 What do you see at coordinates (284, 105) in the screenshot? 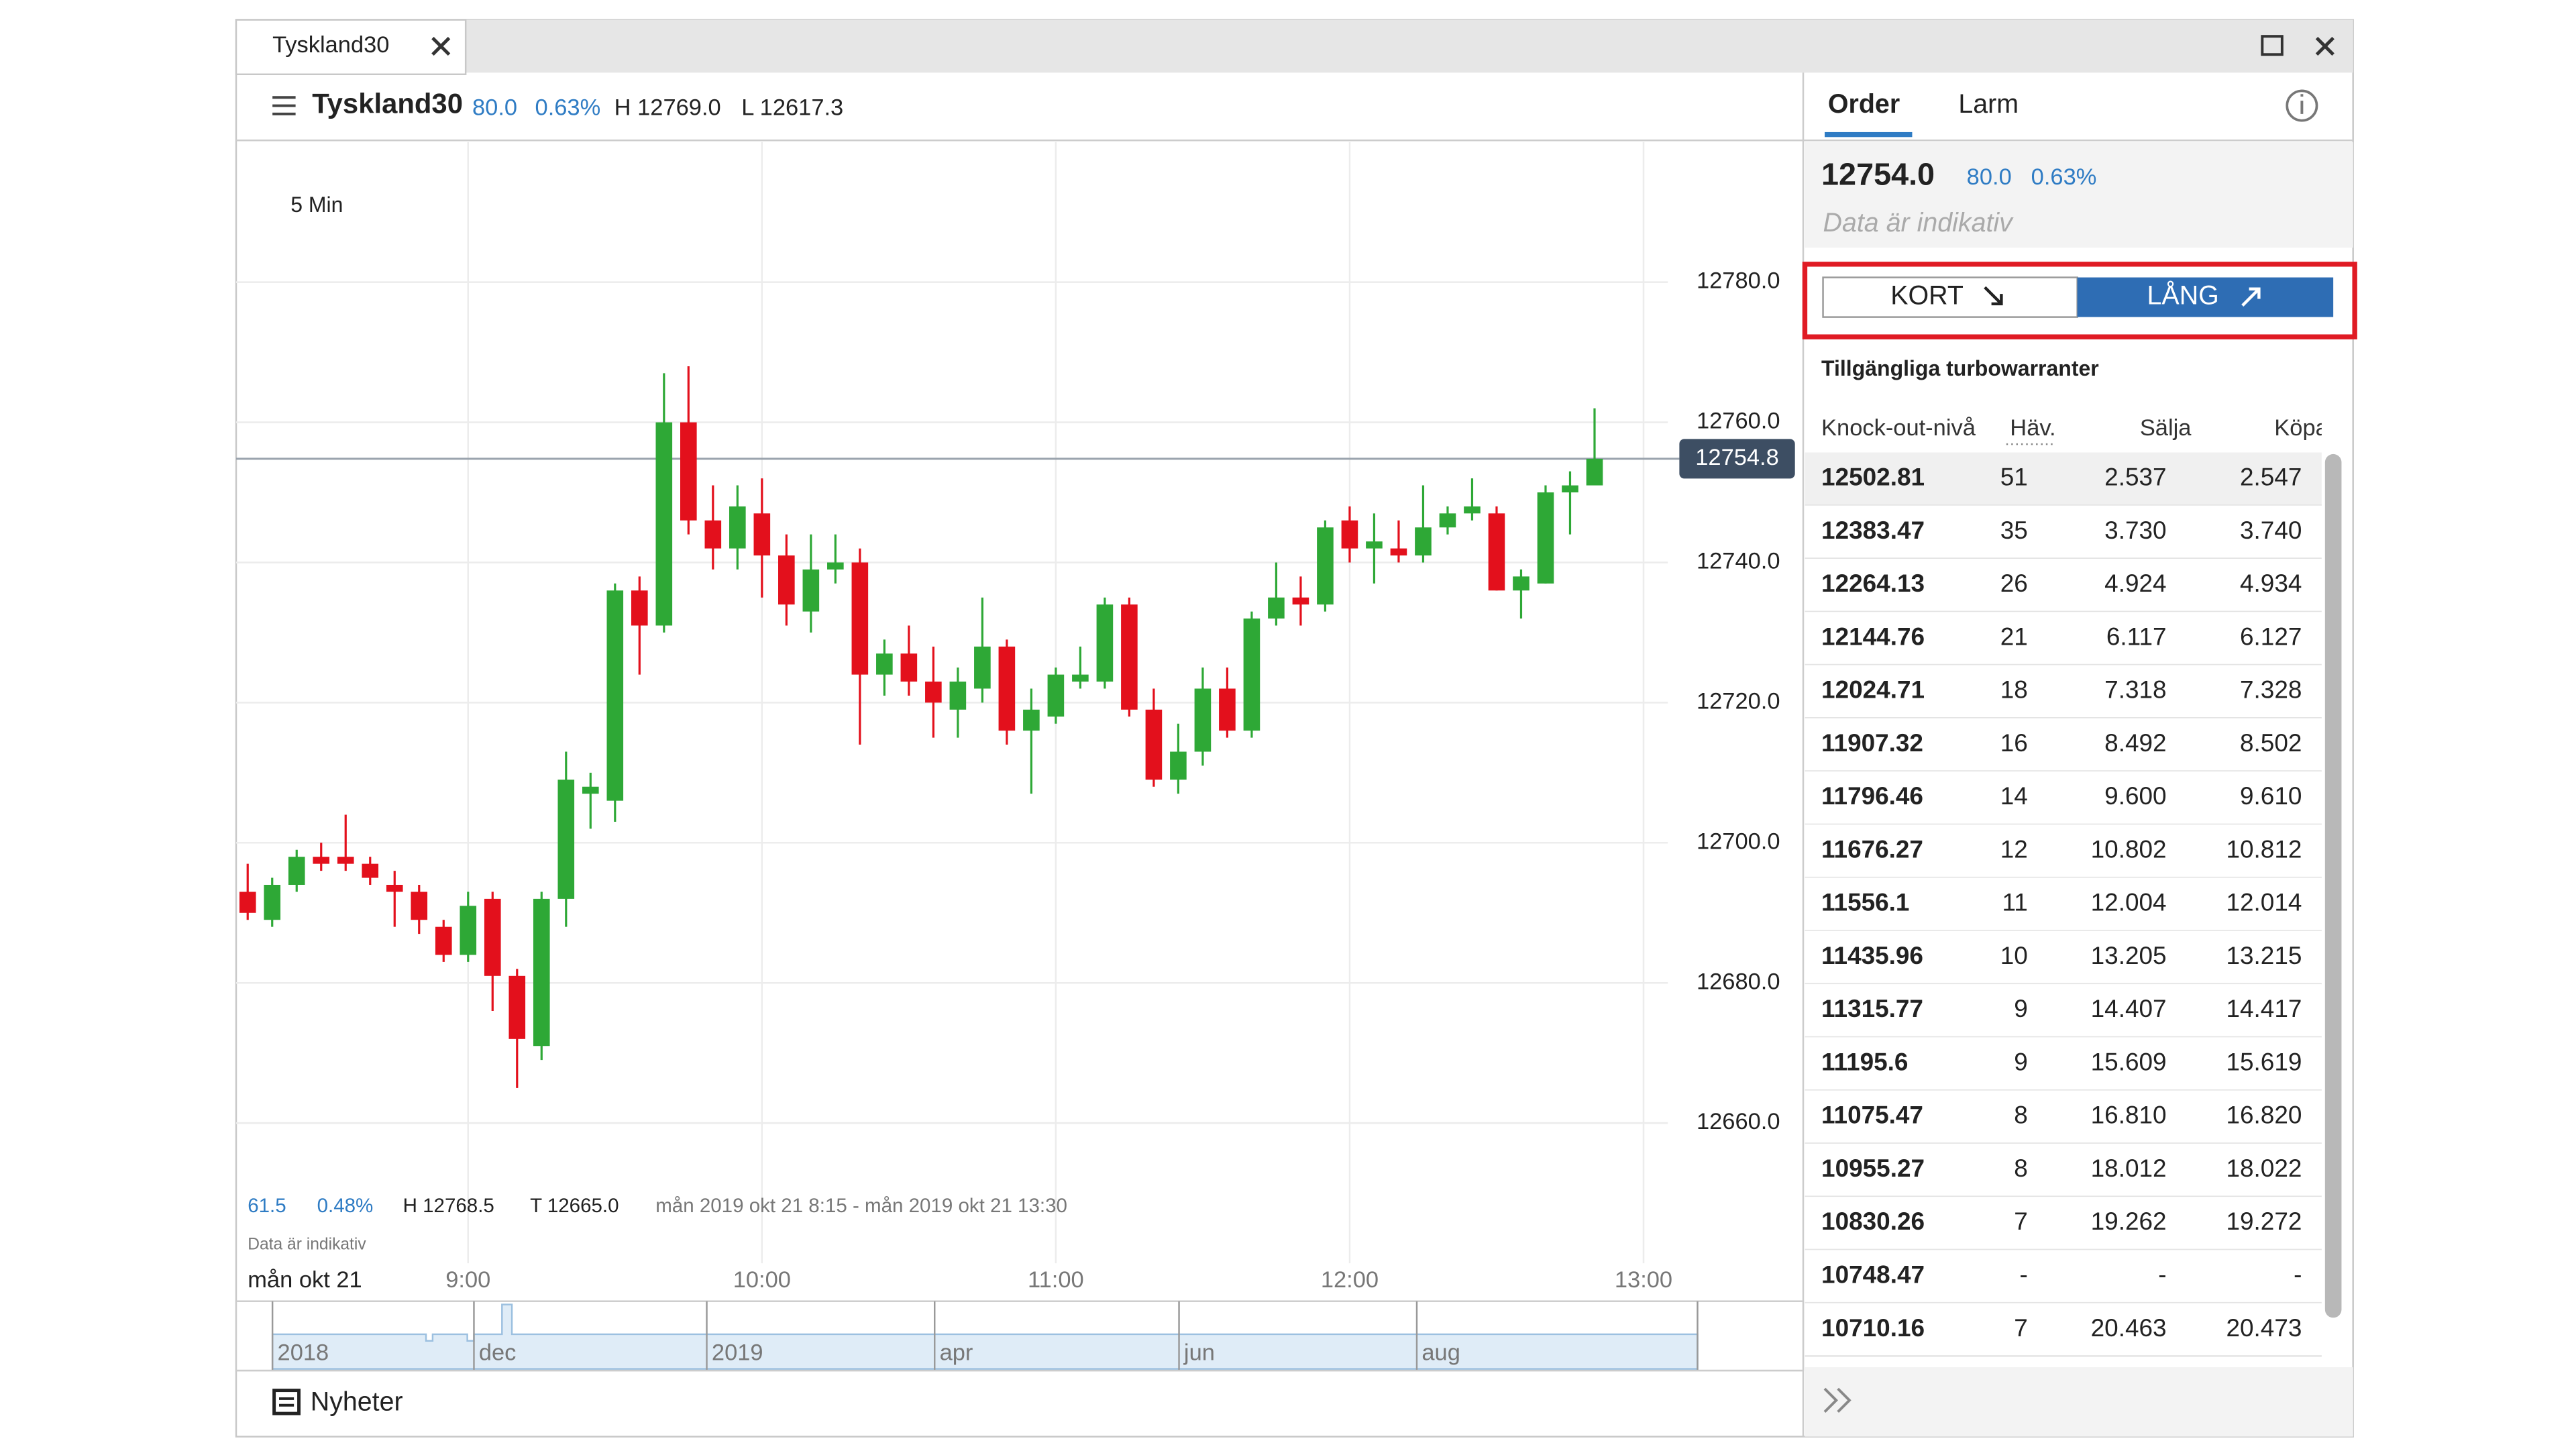
I see `menu` at bounding box center [284, 105].